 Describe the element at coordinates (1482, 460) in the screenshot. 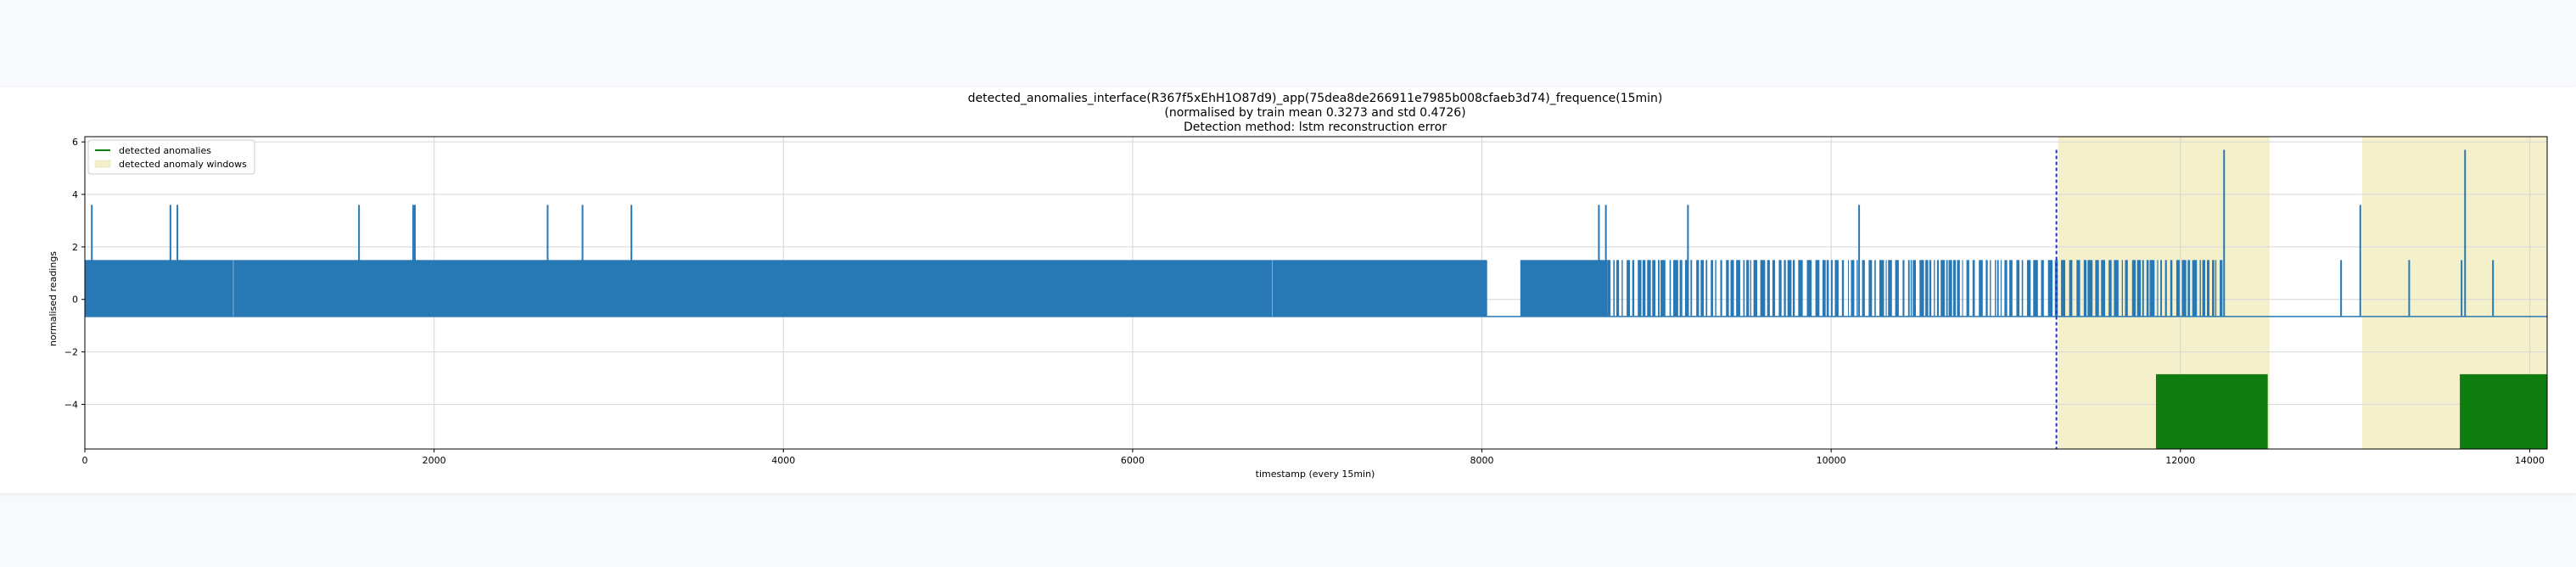

I see `x-tick-label-8000: 8000` at that location.